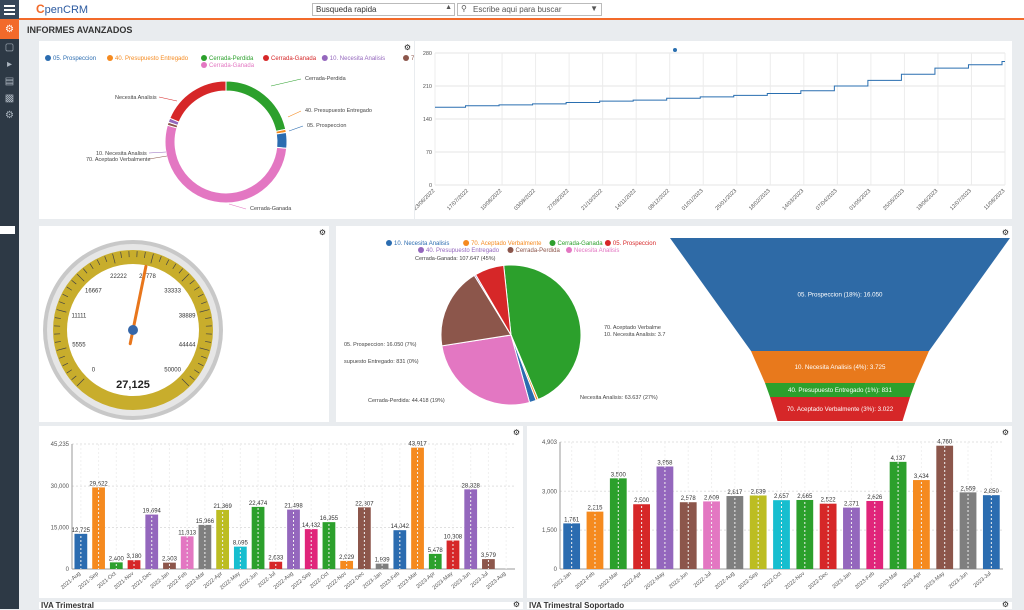 This screenshot has width=1024, height=610. Describe the element at coordinates (380, 345) in the screenshot. I see `slice-label: 05. Prospeccion: 16.050 (7%)` at that location.